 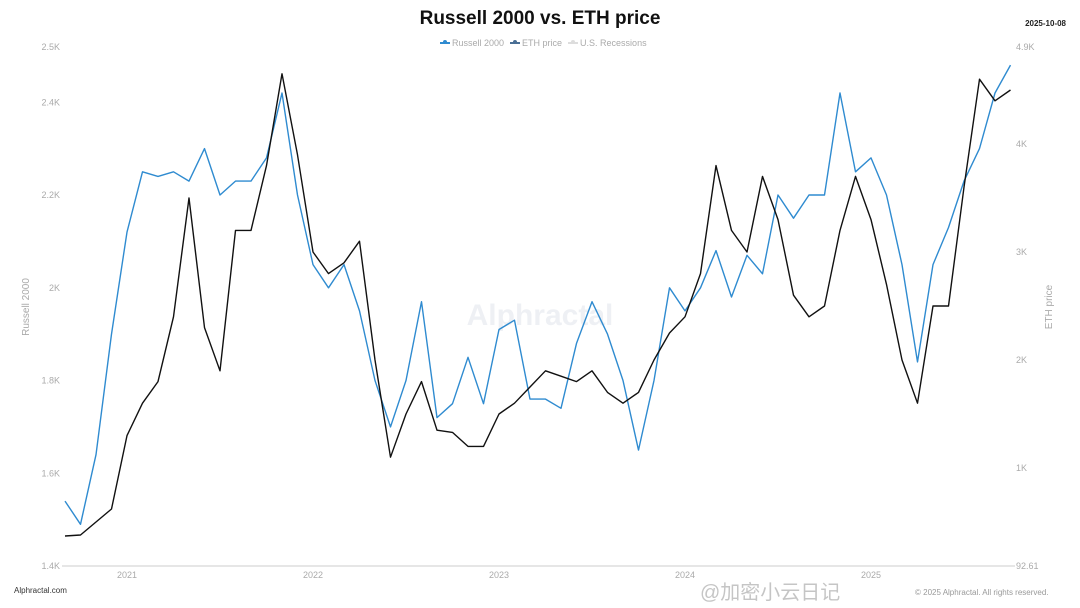 What do you see at coordinates (54, 288) in the screenshot?
I see `y-left-tick-label: 2K` at bounding box center [54, 288].